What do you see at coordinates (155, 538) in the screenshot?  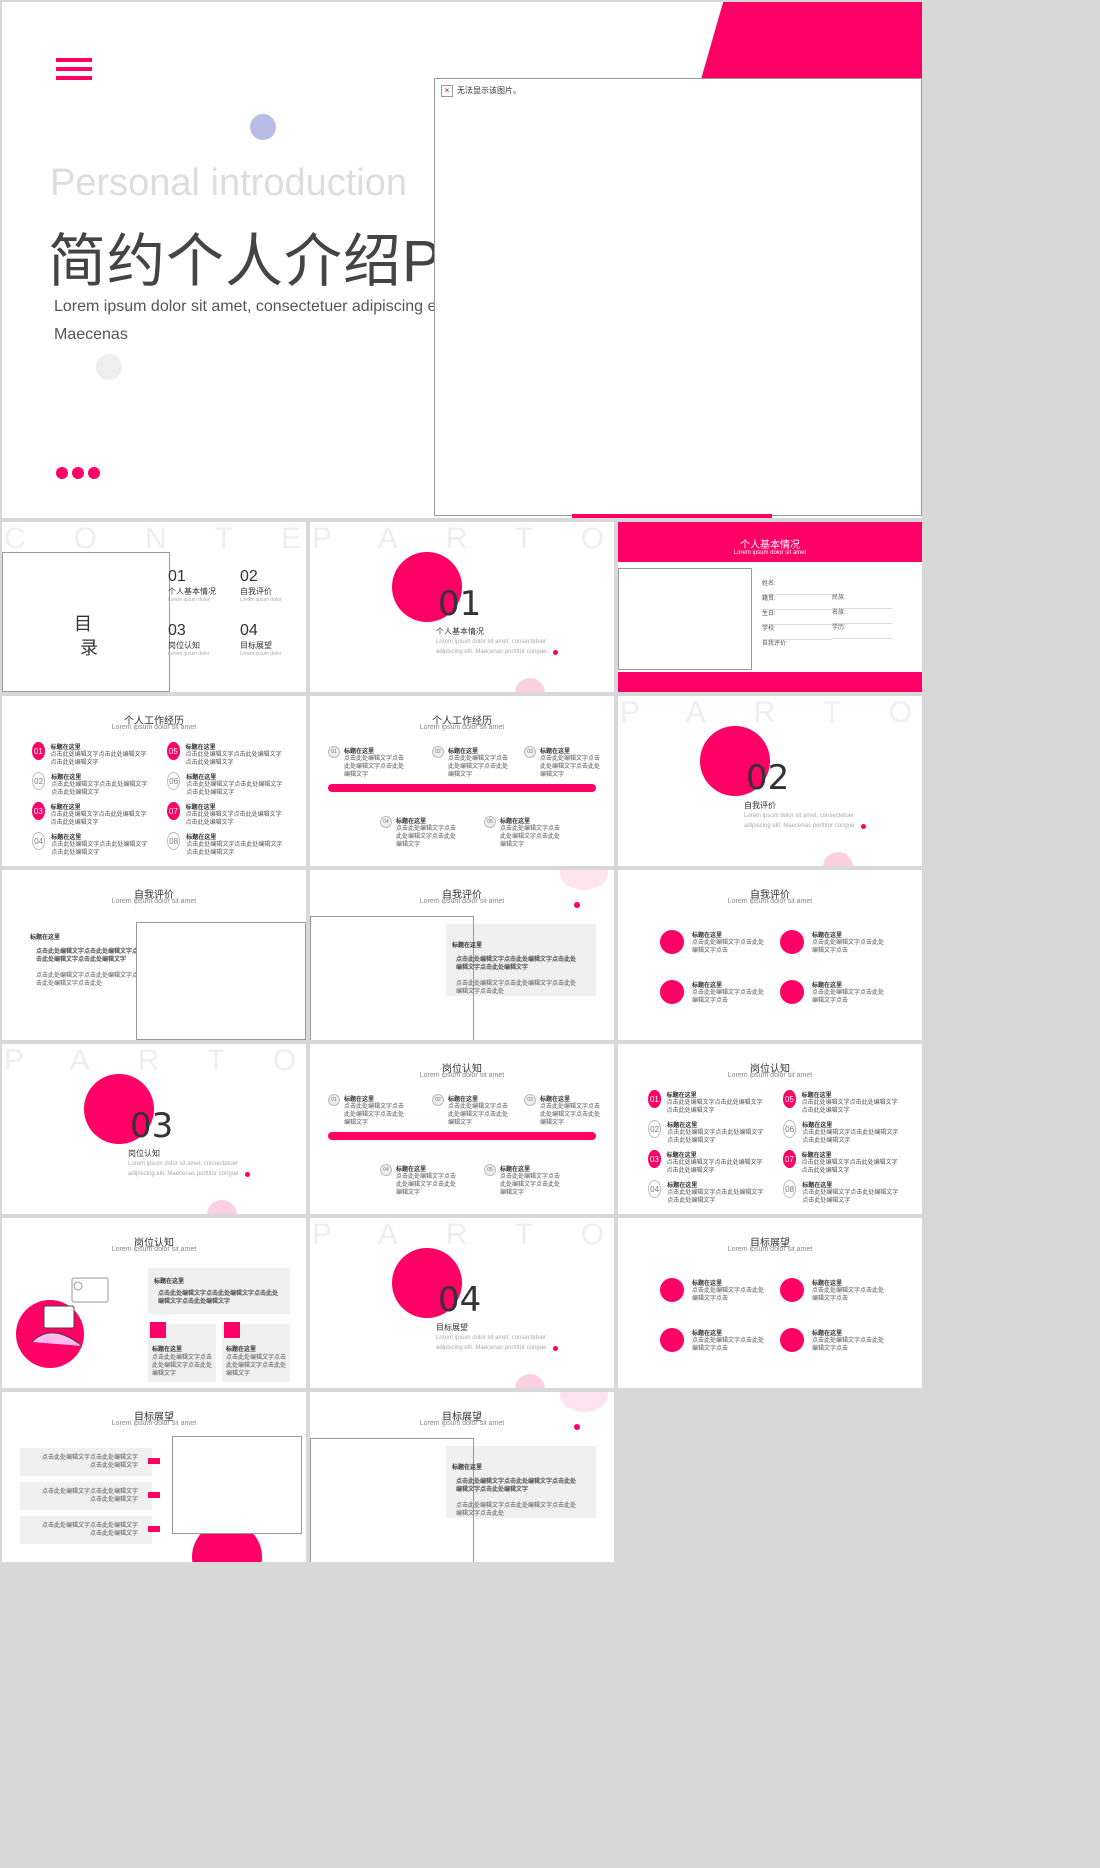 I see `contents-ghost: CONTENTS` at bounding box center [155, 538].